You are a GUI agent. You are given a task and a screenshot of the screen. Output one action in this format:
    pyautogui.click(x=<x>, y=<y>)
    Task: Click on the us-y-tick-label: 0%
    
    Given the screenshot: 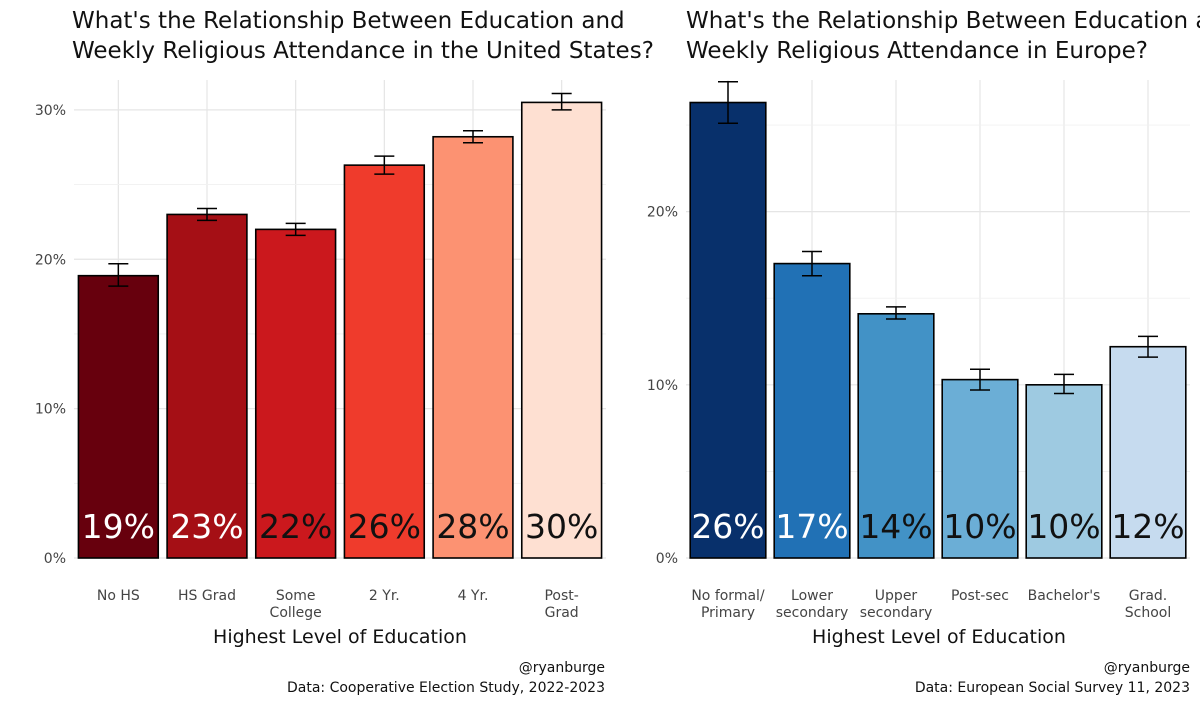 What is the action you would take?
    pyautogui.click(x=55, y=559)
    